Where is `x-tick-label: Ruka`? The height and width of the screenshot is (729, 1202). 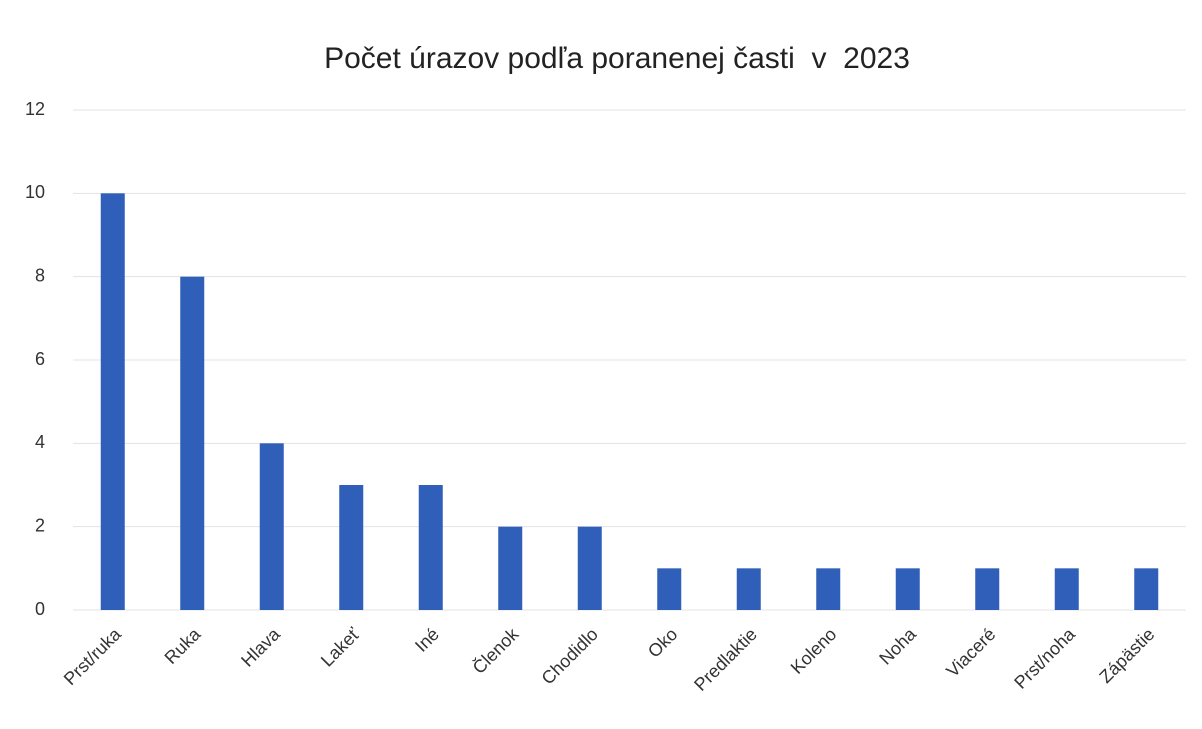
x-tick-label: Ruka is located at coordinates (183, 645).